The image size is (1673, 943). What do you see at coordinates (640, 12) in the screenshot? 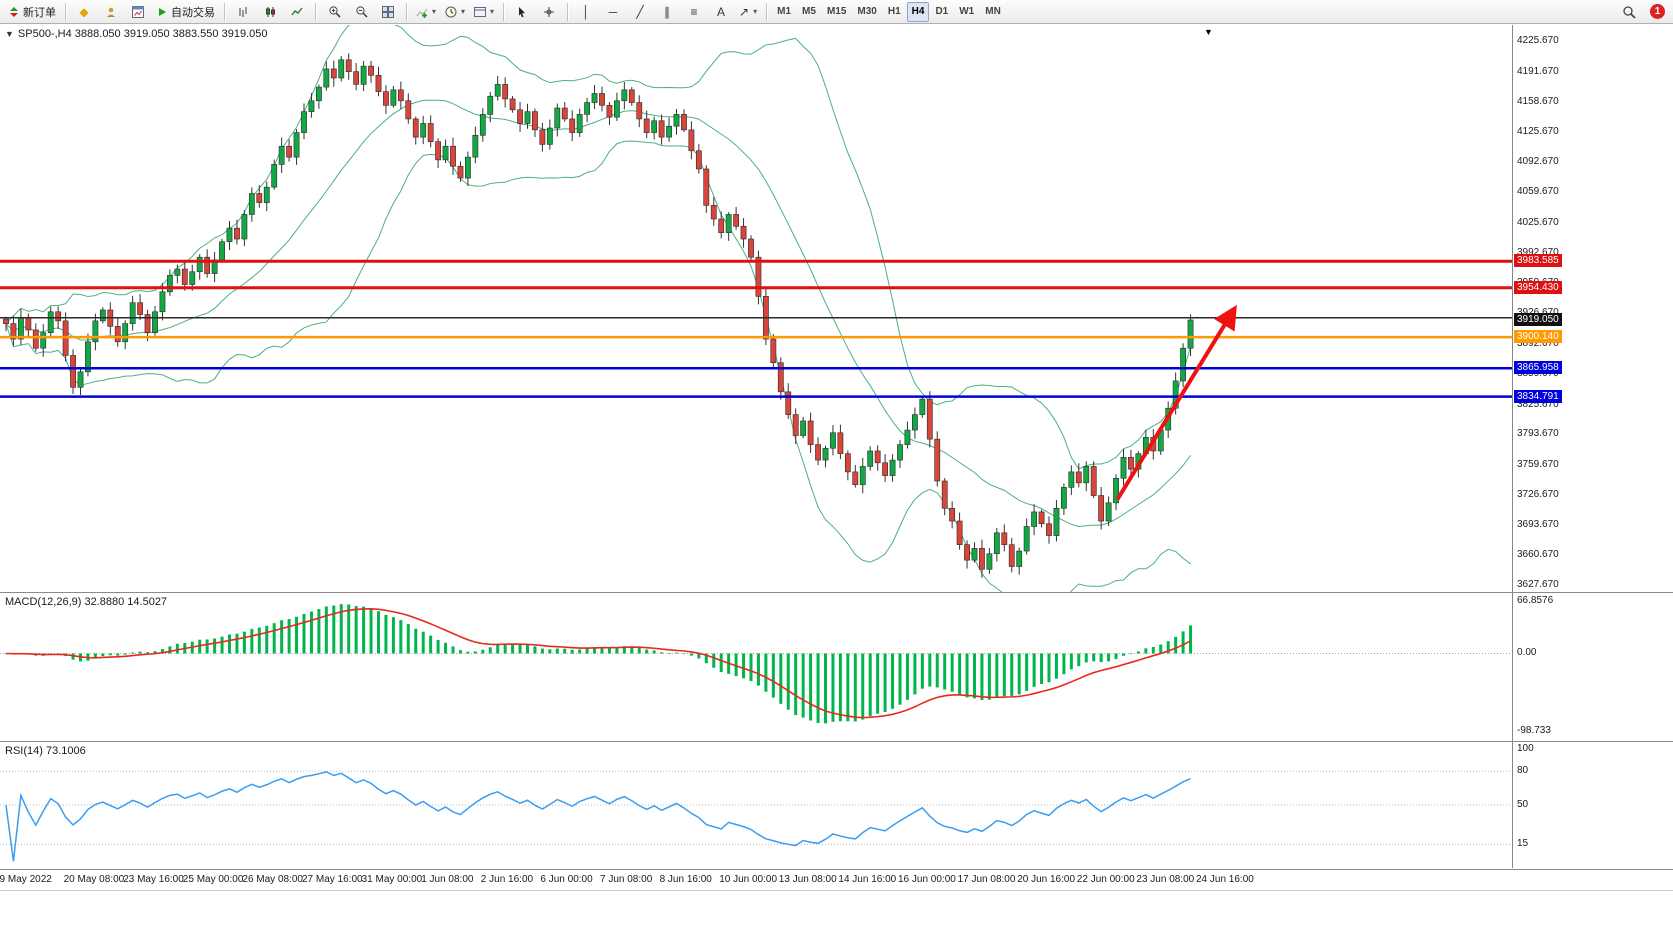
I see `trendline-button: ╱` at bounding box center [640, 12].